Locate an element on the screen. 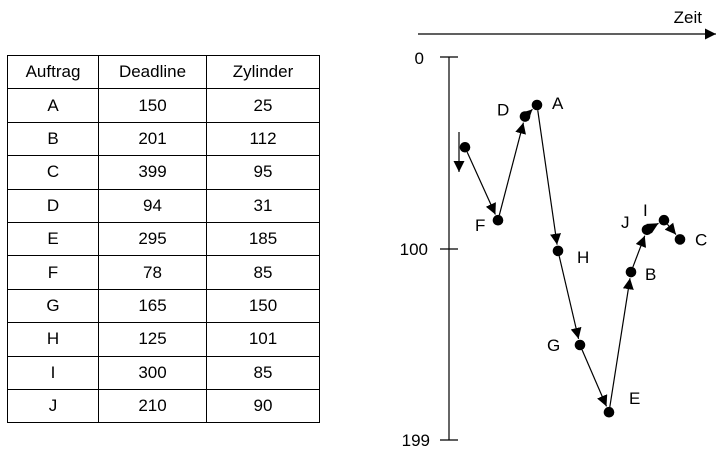 Image resolution: width=725 pixels, height=459 pixels. cell-zylinder: 90 is located at coordinates (263, 406).